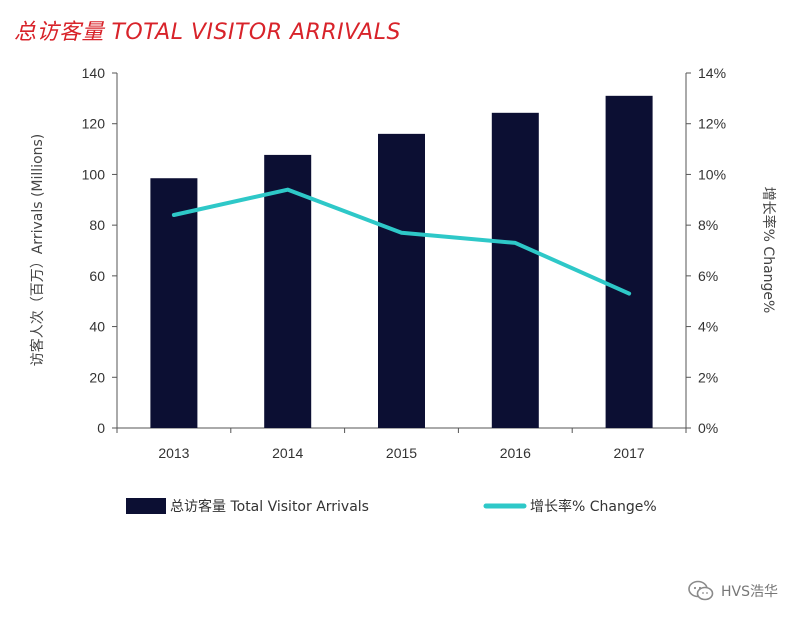  I want to click on x-tick-label: 2013, so click(173, 453).